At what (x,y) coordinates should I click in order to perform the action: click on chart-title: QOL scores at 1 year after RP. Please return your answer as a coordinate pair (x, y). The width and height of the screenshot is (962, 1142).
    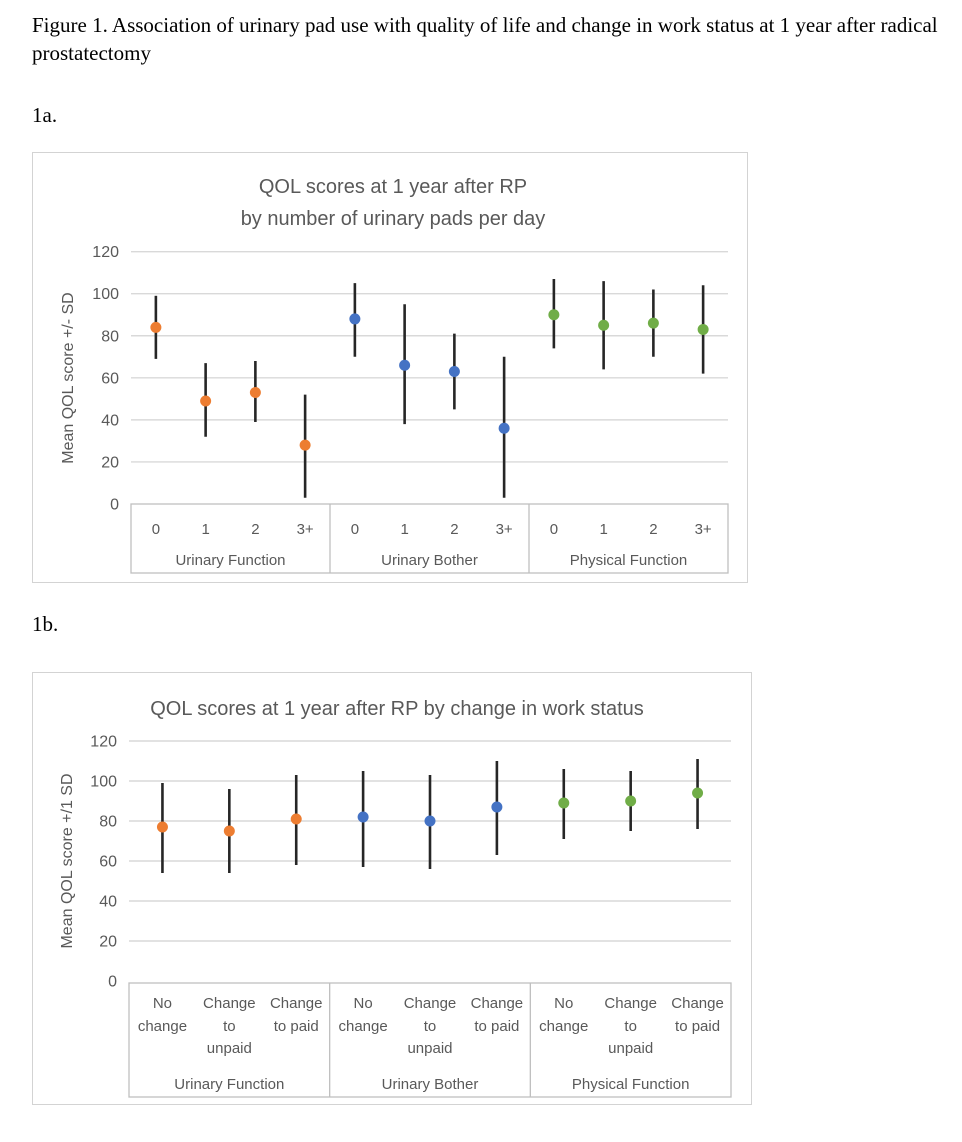
    Looking at the image, I should click on (393, 187).